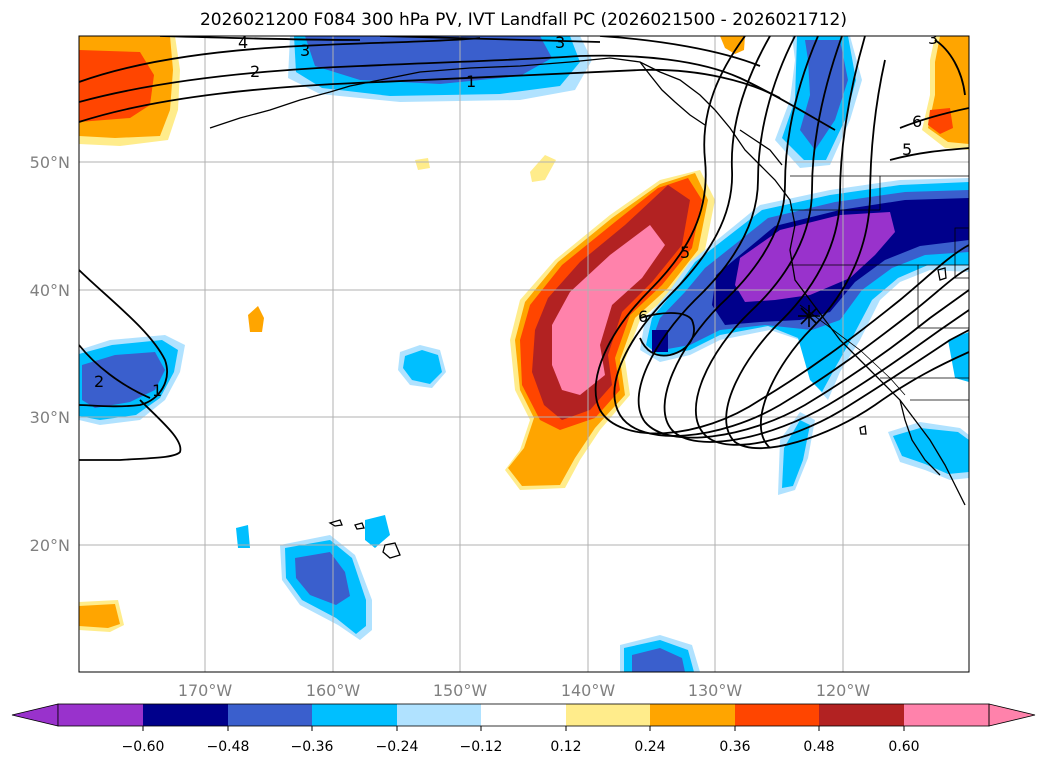 The height and width of the screenshot is (765, 1047). I want to click on latitude-labels: 50°N 40°N 30°N 20°N, so click(50, 354).